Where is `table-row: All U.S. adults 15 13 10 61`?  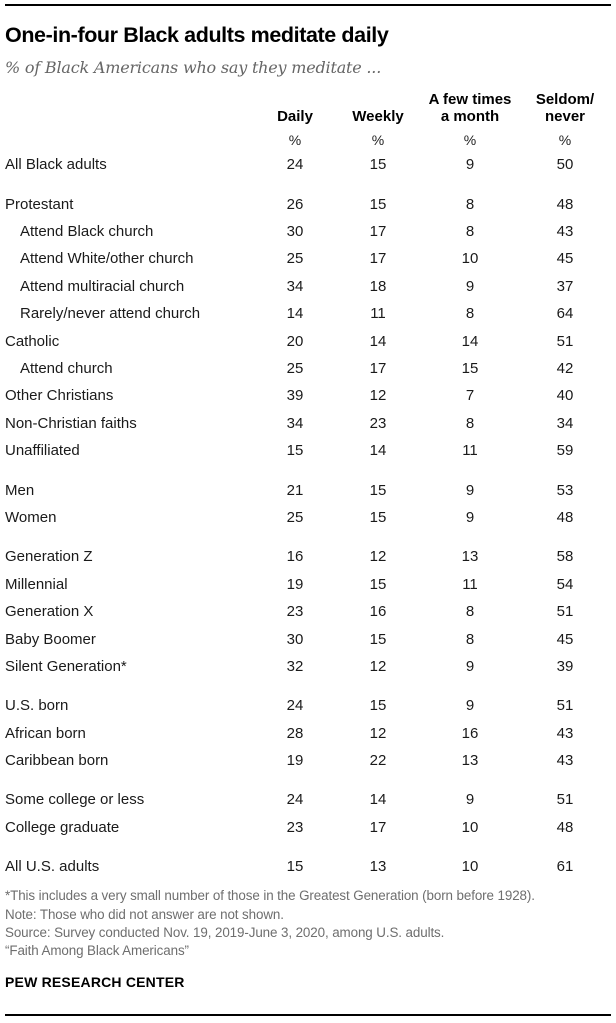 table-row: All U.S. adults 15 13 10 61 is located at coordinates (308, 866).